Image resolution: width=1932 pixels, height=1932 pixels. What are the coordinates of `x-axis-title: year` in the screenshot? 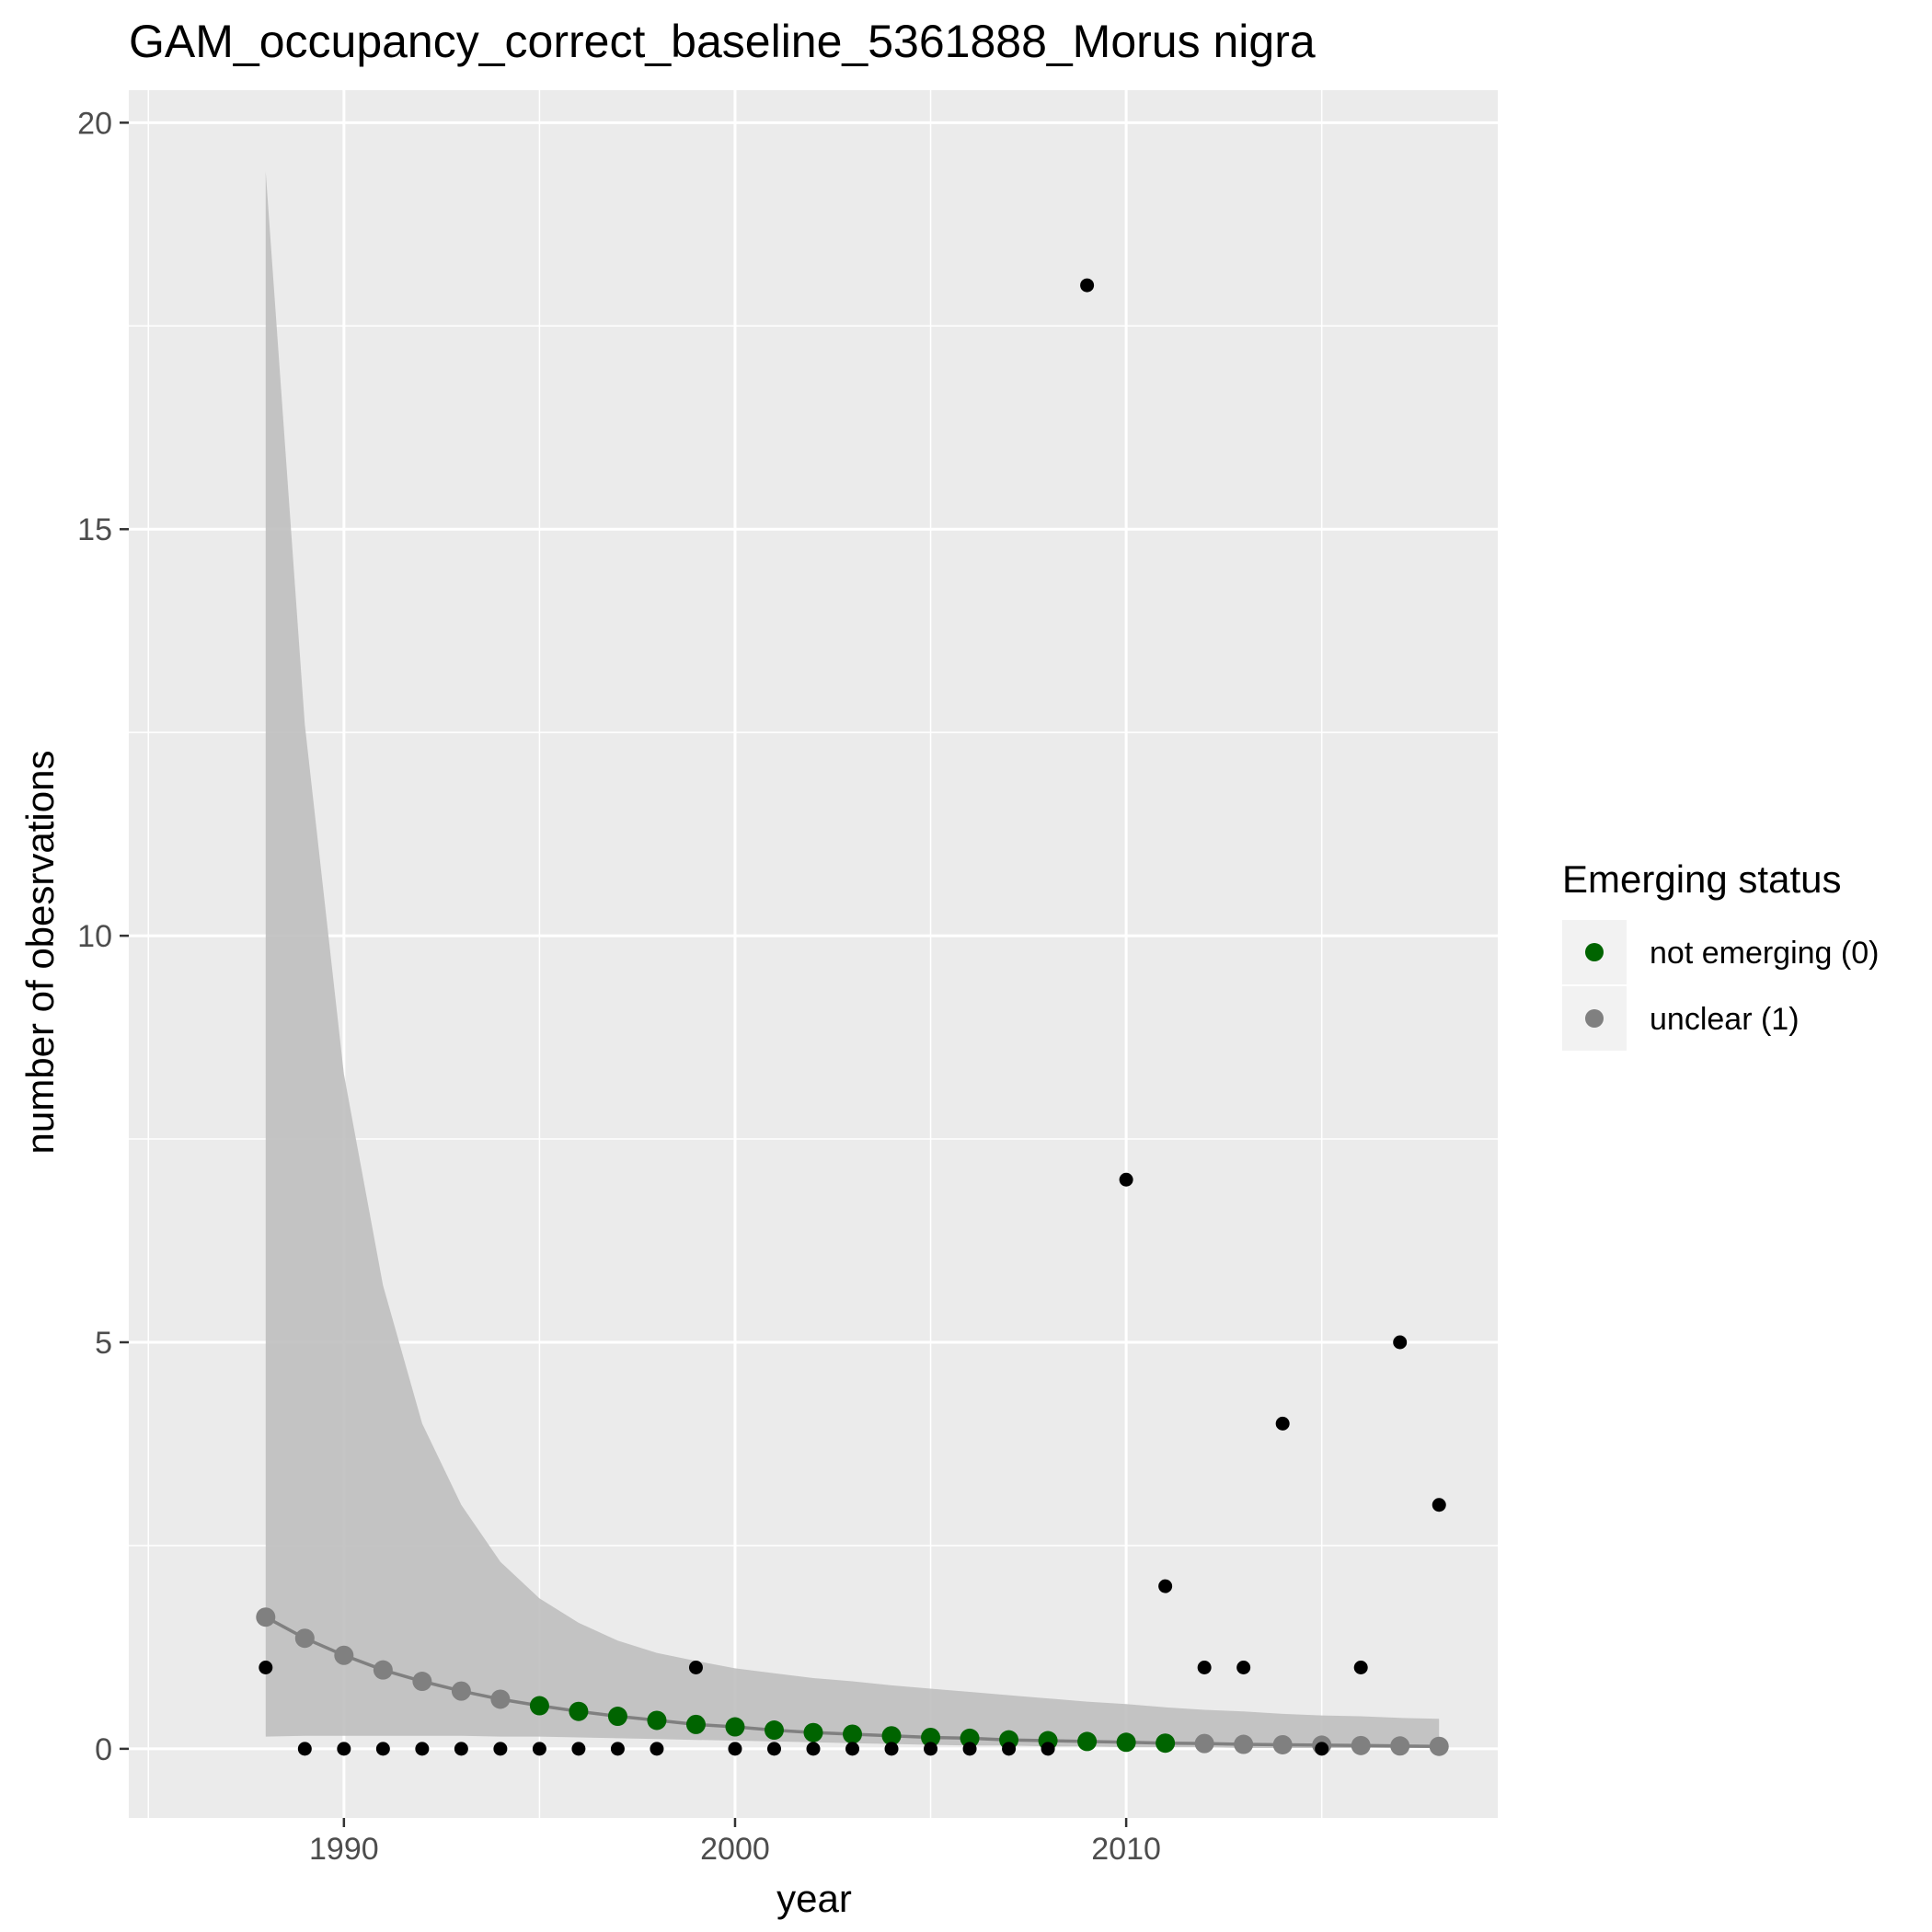 It's located at (814, 1898).